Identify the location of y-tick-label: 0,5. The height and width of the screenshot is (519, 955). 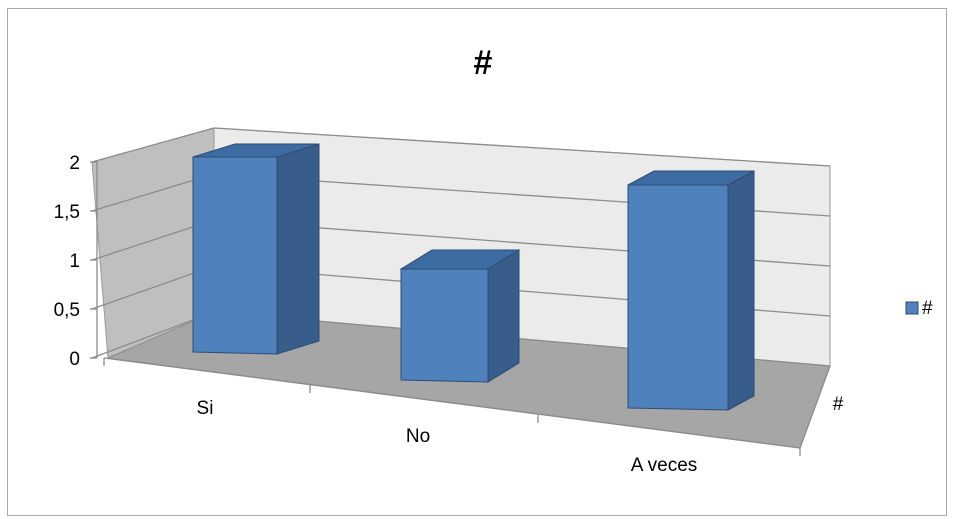
(67, 310).